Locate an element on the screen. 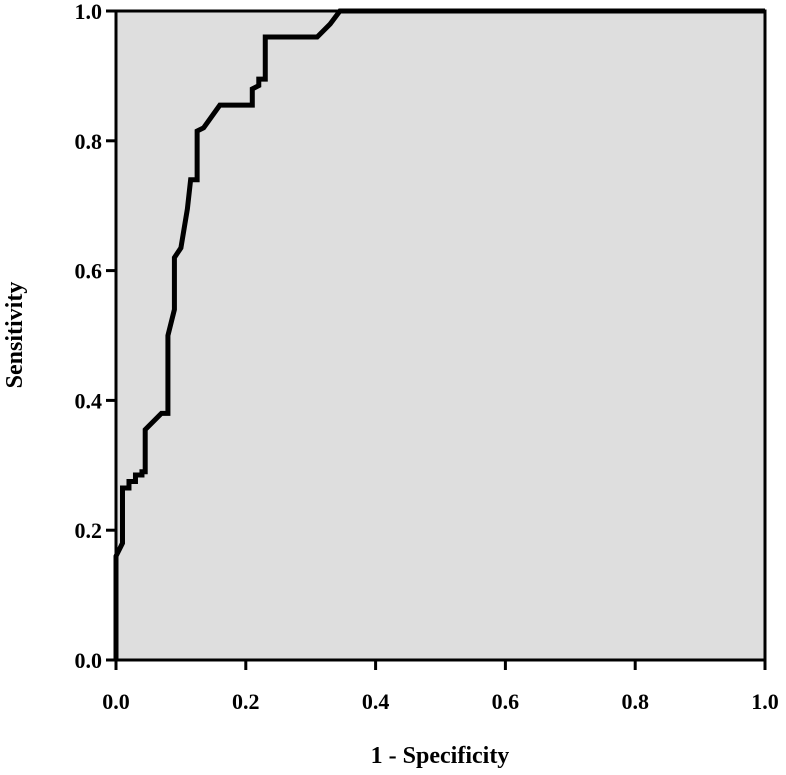 This screenshot has width=786, height=775. x-axis-title: 1 - Specificity is located at coordinates (440, 756).